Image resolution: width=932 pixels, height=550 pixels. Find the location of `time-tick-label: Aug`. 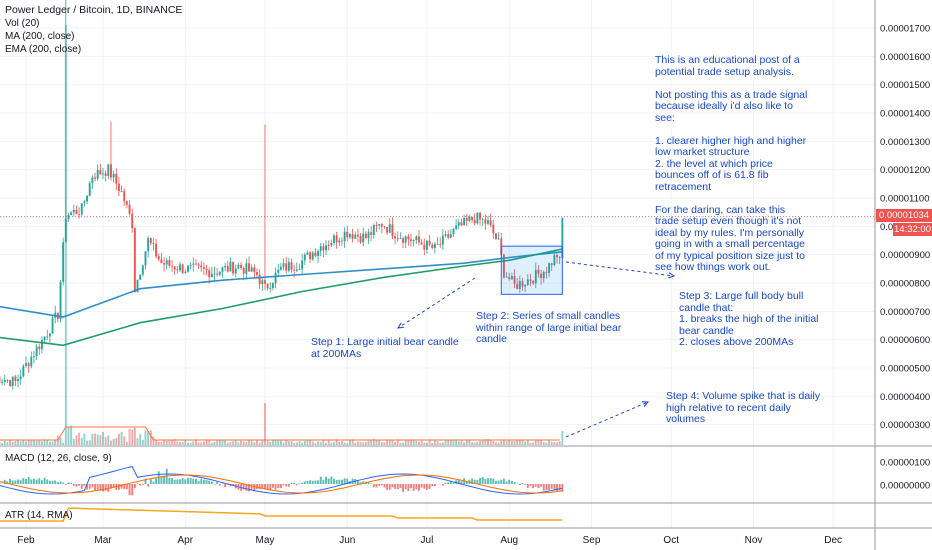

time-tick-label: Aug is located at coordinates (509, 540).